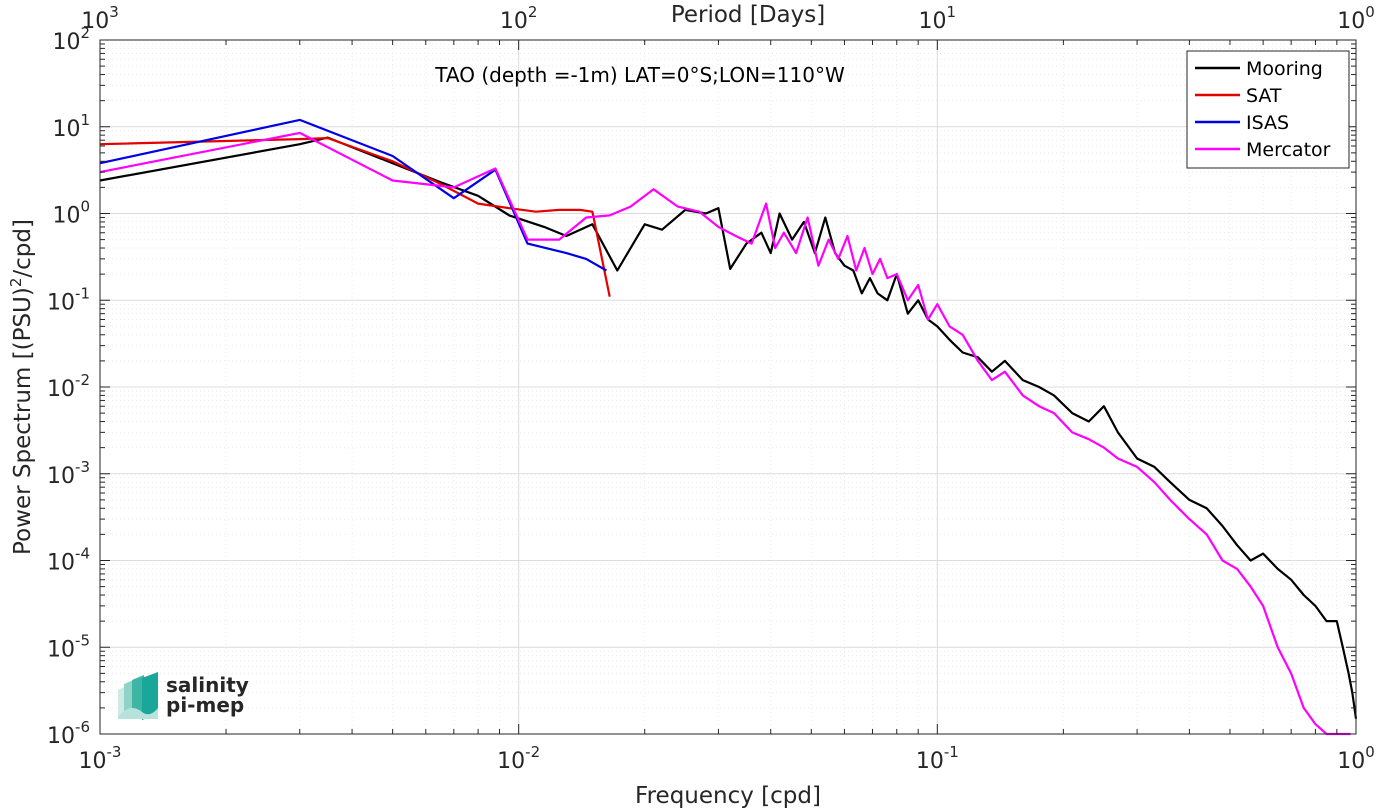 This screenshot has height=809, width=1383. I want to click on x-tick-label: 10⁻¹, so click(937, 758).